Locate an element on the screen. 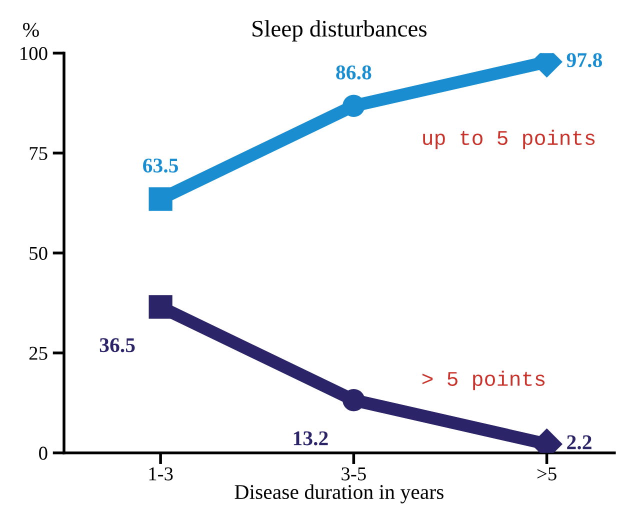  x-tick-label: 1-3 is located at coordinates (161, 473).